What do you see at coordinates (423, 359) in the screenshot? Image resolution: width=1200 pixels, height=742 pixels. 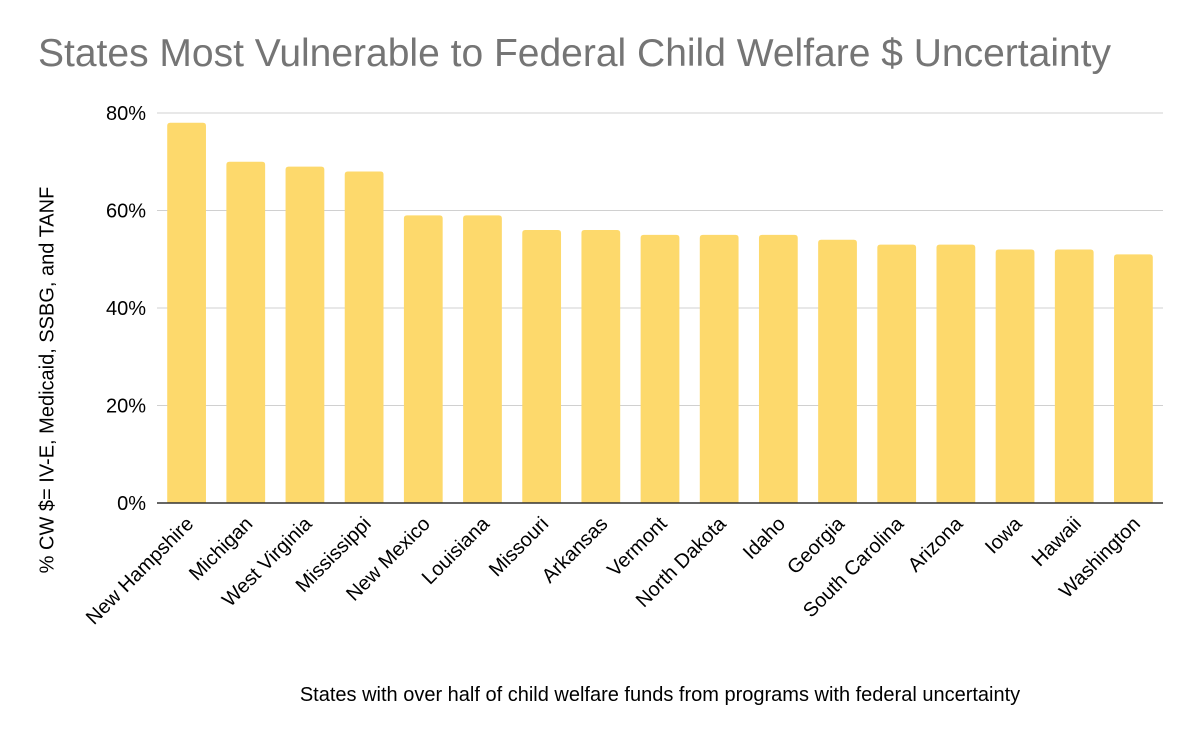 I see `bar-new-mexico` at bounding box center [423, 359].